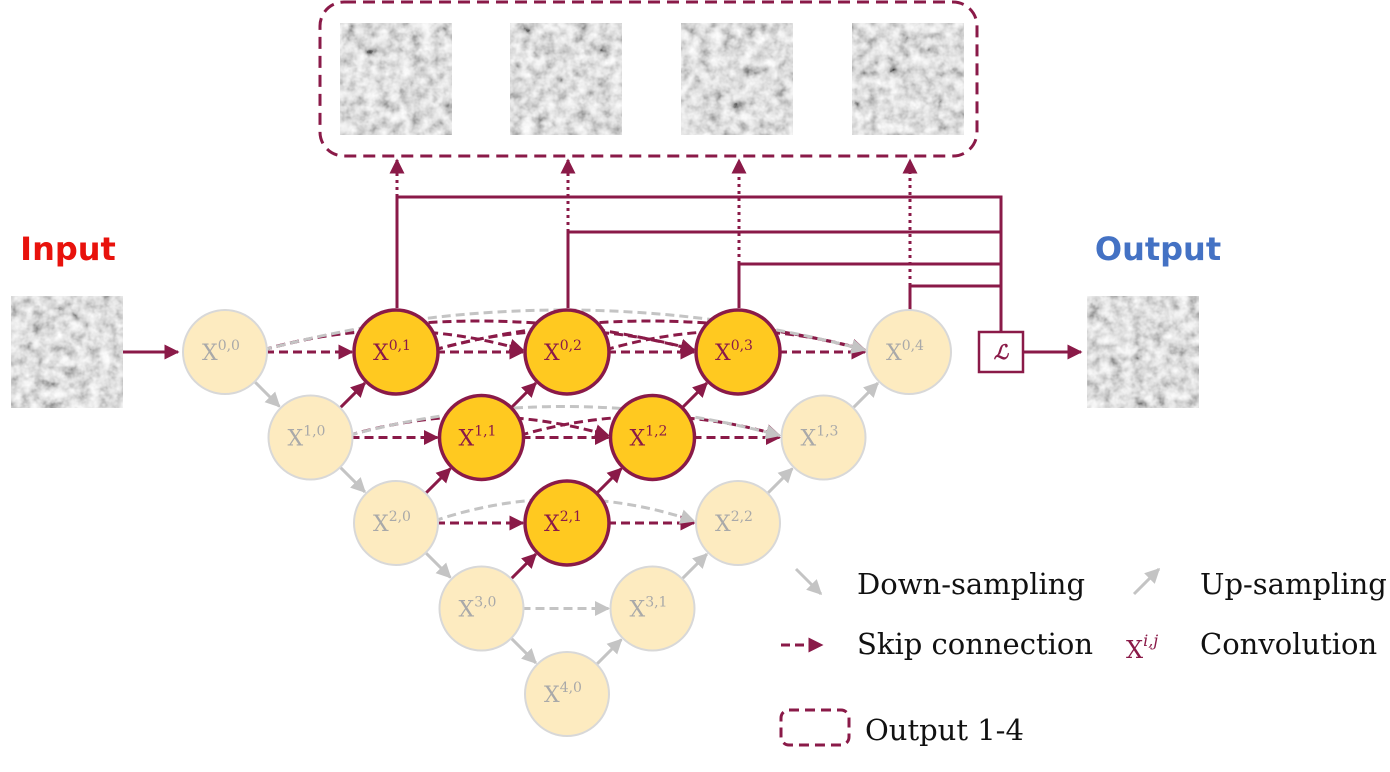 The height and width of the screenshot is (772, 1390). What do you see at coordinates (1146, 581) in the screenshot?
I see `up-sampling-icon` at bounding box center [1146, 581].